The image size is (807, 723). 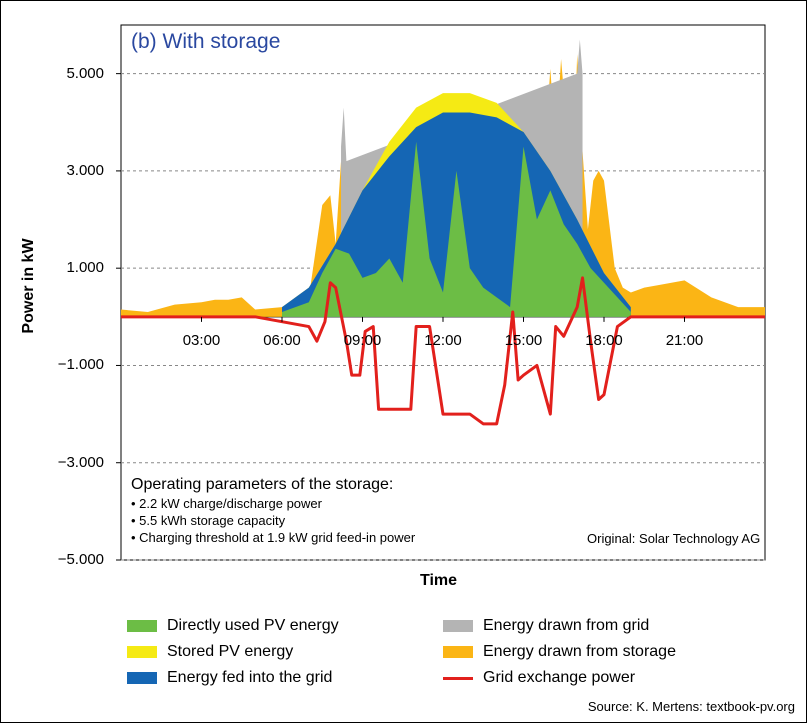 I want to click on legend-label: Directly used PV energy, so click(x=253, y=625).